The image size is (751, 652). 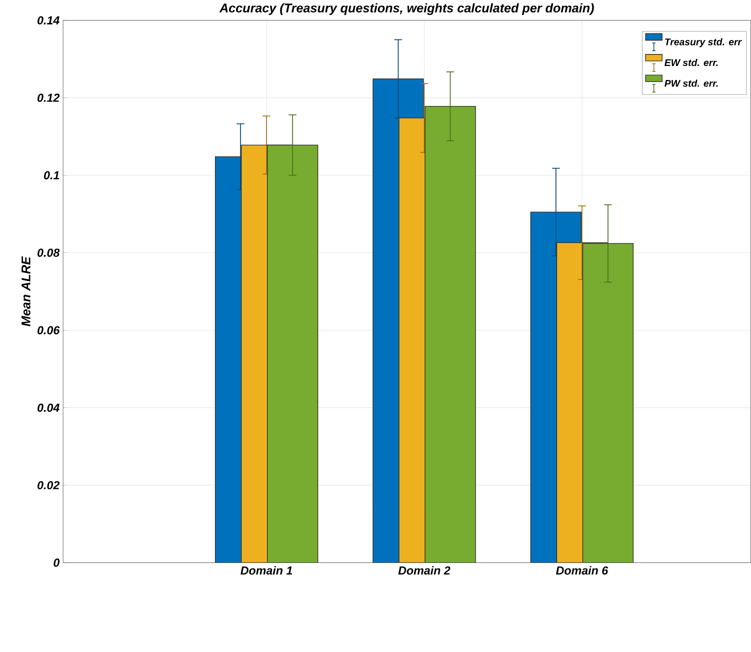 I want to click on y-tick-label: 0.06, so click(x=49, y=330).